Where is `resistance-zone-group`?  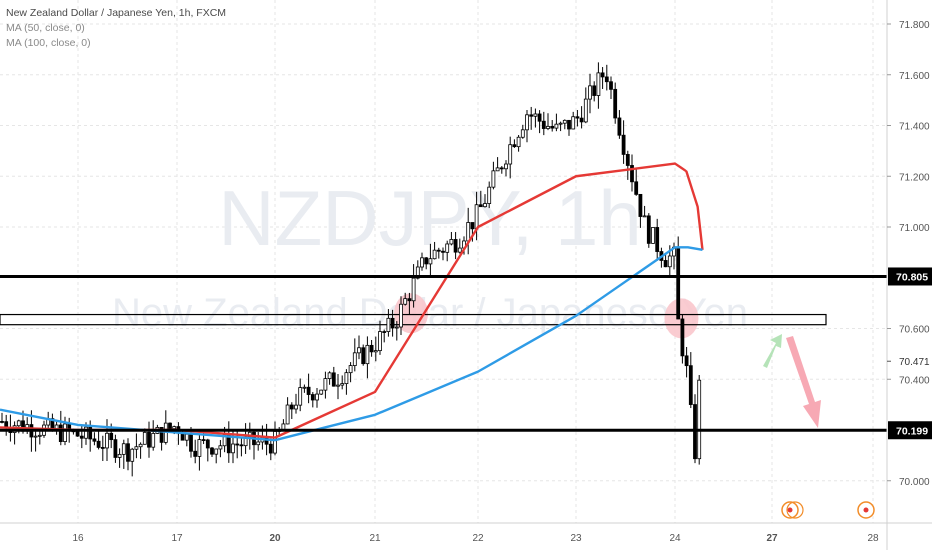 resistance-zone-group is located at coordinates (413, 319).